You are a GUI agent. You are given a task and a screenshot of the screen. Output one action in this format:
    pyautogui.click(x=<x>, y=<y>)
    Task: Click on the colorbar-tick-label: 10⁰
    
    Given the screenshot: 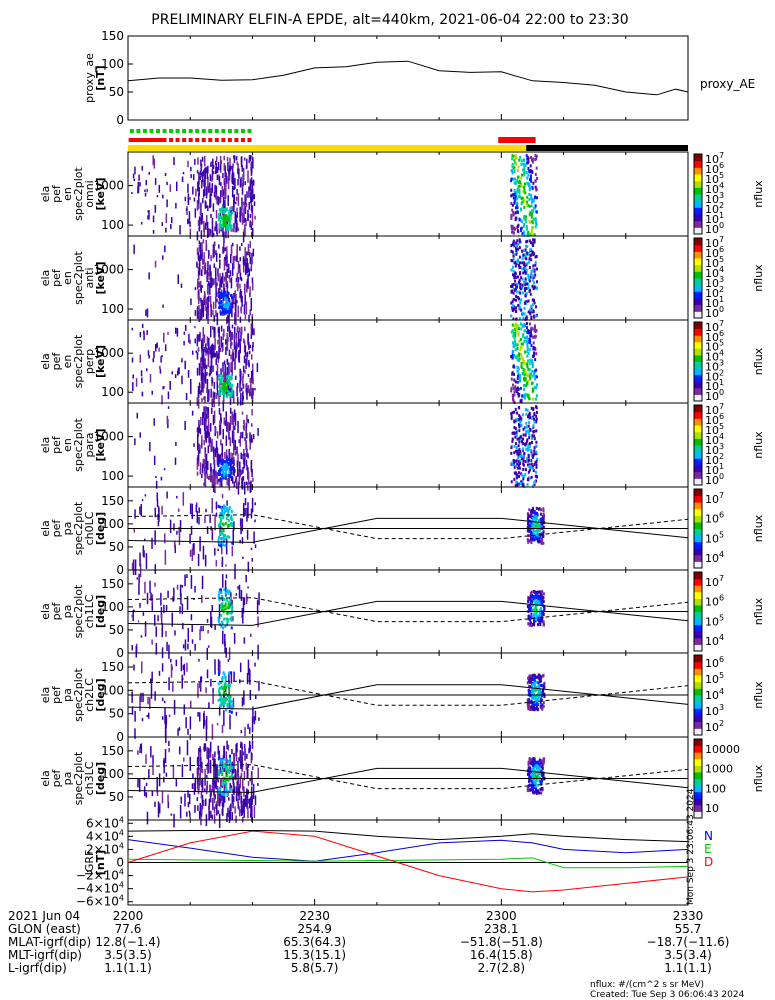 What is the action you would take?
    pyautogui.click(x=714, y=479)
    